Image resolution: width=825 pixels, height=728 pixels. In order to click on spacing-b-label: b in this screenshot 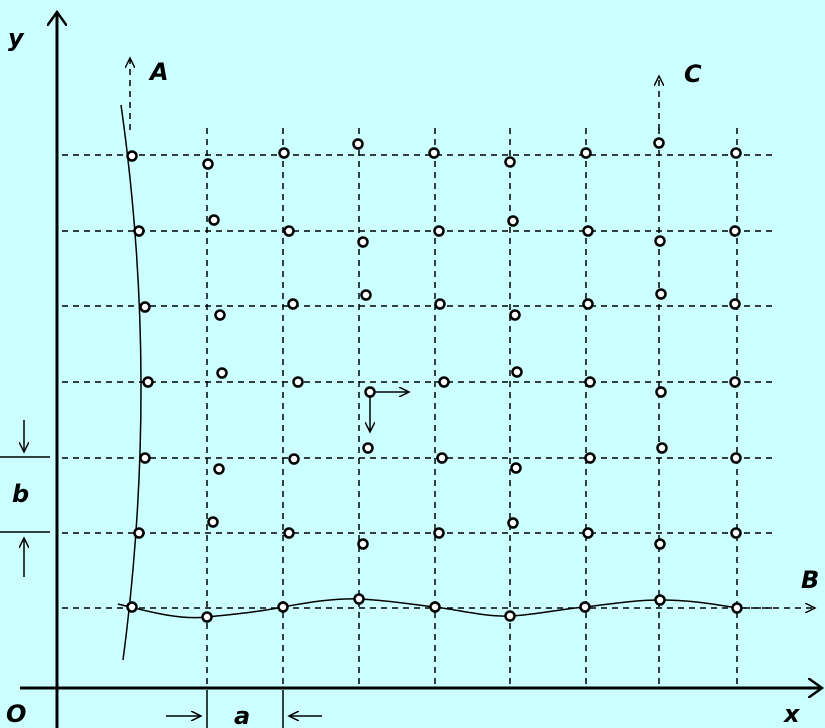, I will do `click(20, 494)`.